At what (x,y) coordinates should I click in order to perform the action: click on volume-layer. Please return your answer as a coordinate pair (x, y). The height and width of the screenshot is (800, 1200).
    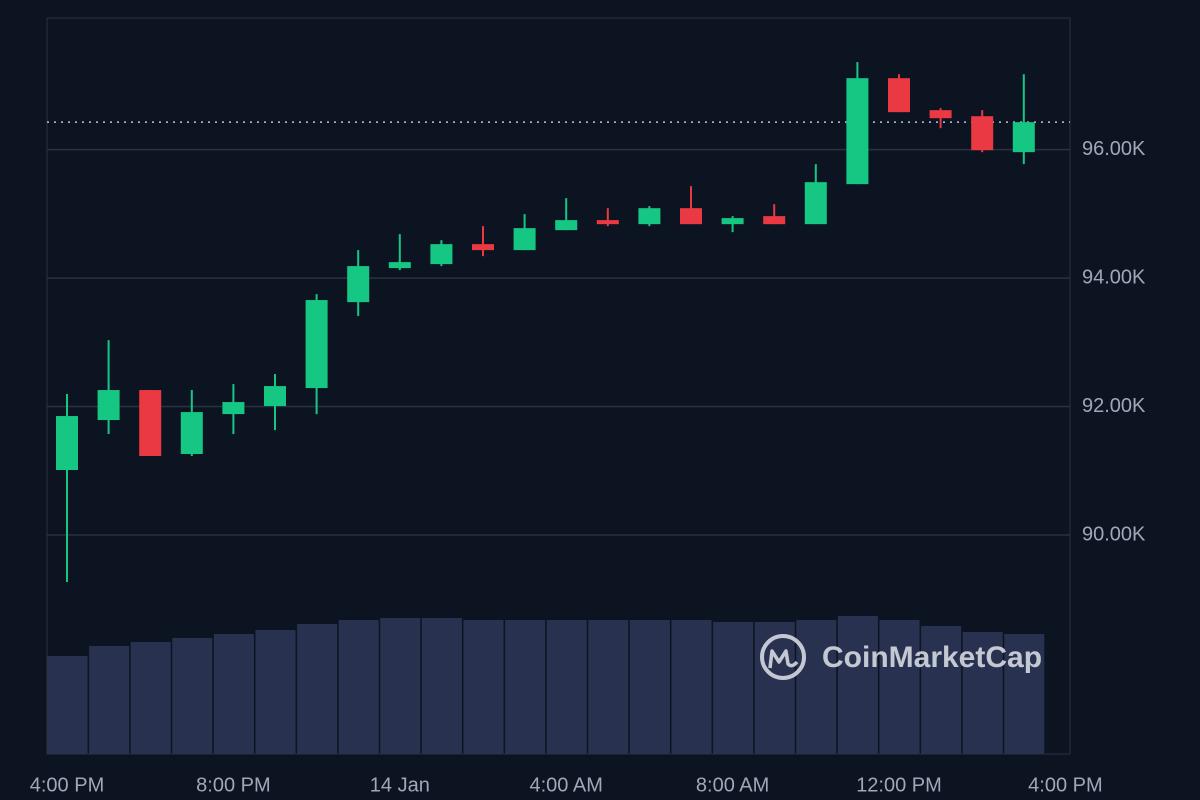
    Looking at the image, I should click on (546, 685).